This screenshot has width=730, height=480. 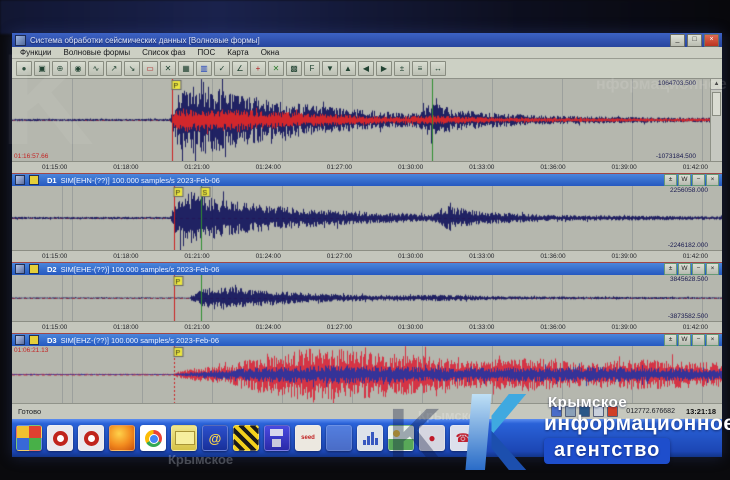 What do you see at coordinates (60, 68) in the screenshot?
I see `toolbar-button: ⊕` at bounding box center [60, 68].